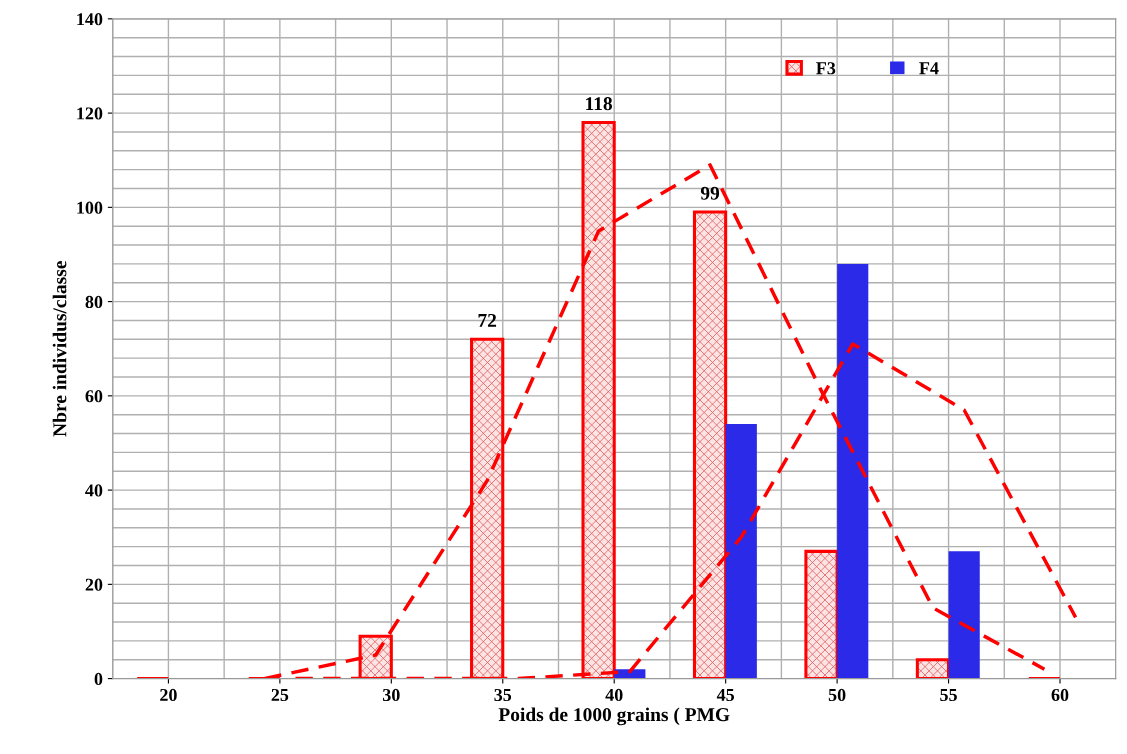 This screenshot has width=1127, height=754. Describe the element at coordinates (90, 19) in the screenshot. I see `y-tick-label: 140` at that location.